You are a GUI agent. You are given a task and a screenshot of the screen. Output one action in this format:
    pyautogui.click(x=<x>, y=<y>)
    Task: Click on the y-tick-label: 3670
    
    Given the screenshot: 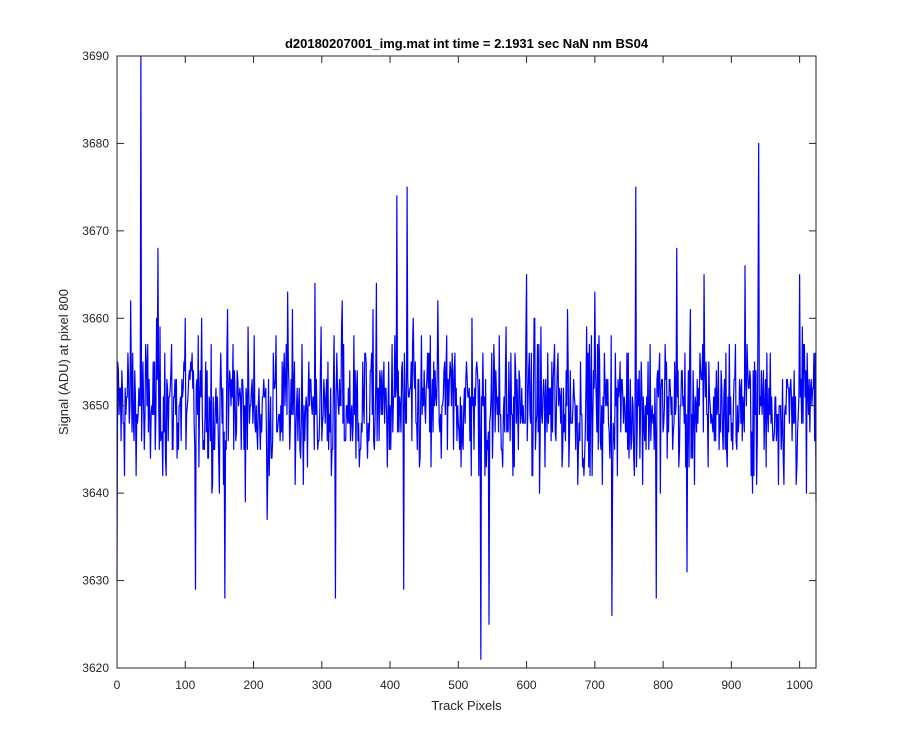 What is the action you would take?
    pyautogui.click(x=95, y=231)
    